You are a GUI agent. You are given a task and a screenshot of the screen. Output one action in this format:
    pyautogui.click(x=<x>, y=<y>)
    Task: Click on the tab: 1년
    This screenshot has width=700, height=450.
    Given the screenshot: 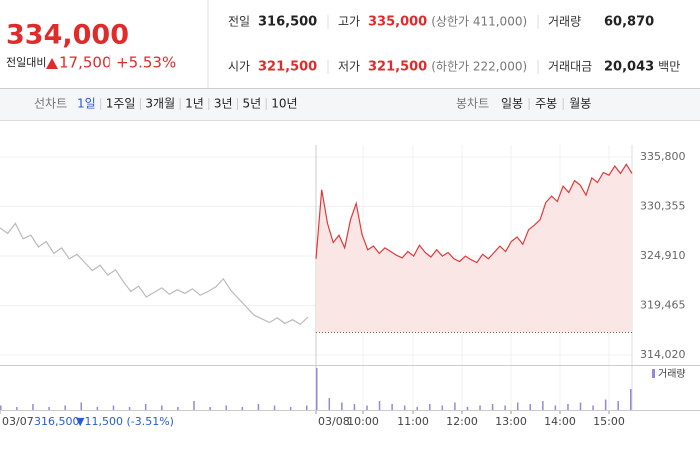 What is the action you would take?
    pyautogui.click(x=194, y=104)
    